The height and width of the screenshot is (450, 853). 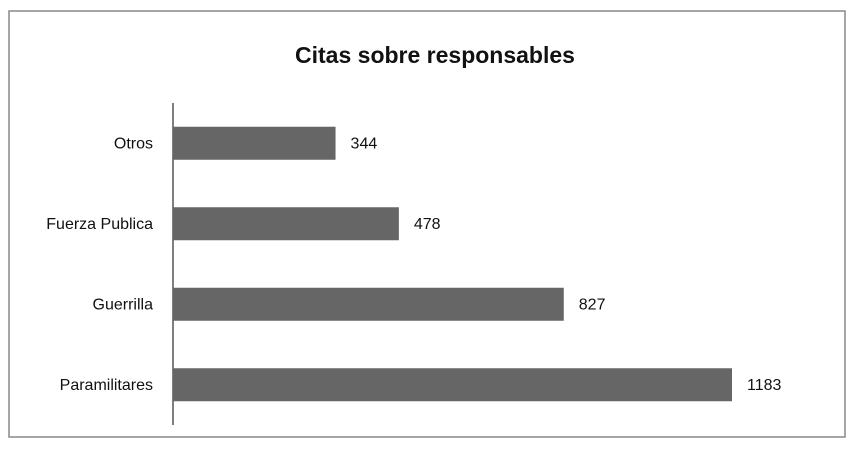 I want to click on data-label: 1183, so click(x=764, y=385).